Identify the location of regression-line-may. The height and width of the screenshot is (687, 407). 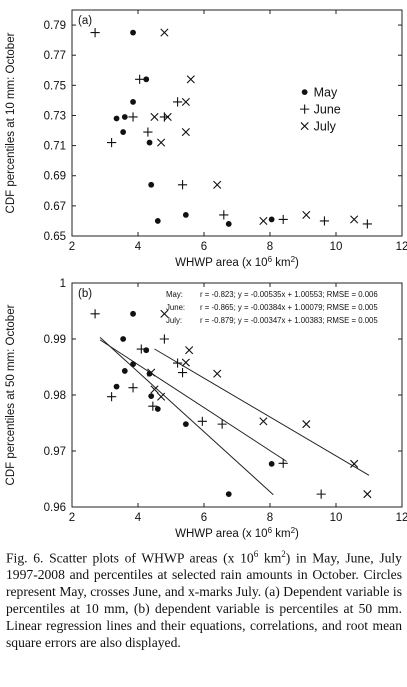
(186, 416).